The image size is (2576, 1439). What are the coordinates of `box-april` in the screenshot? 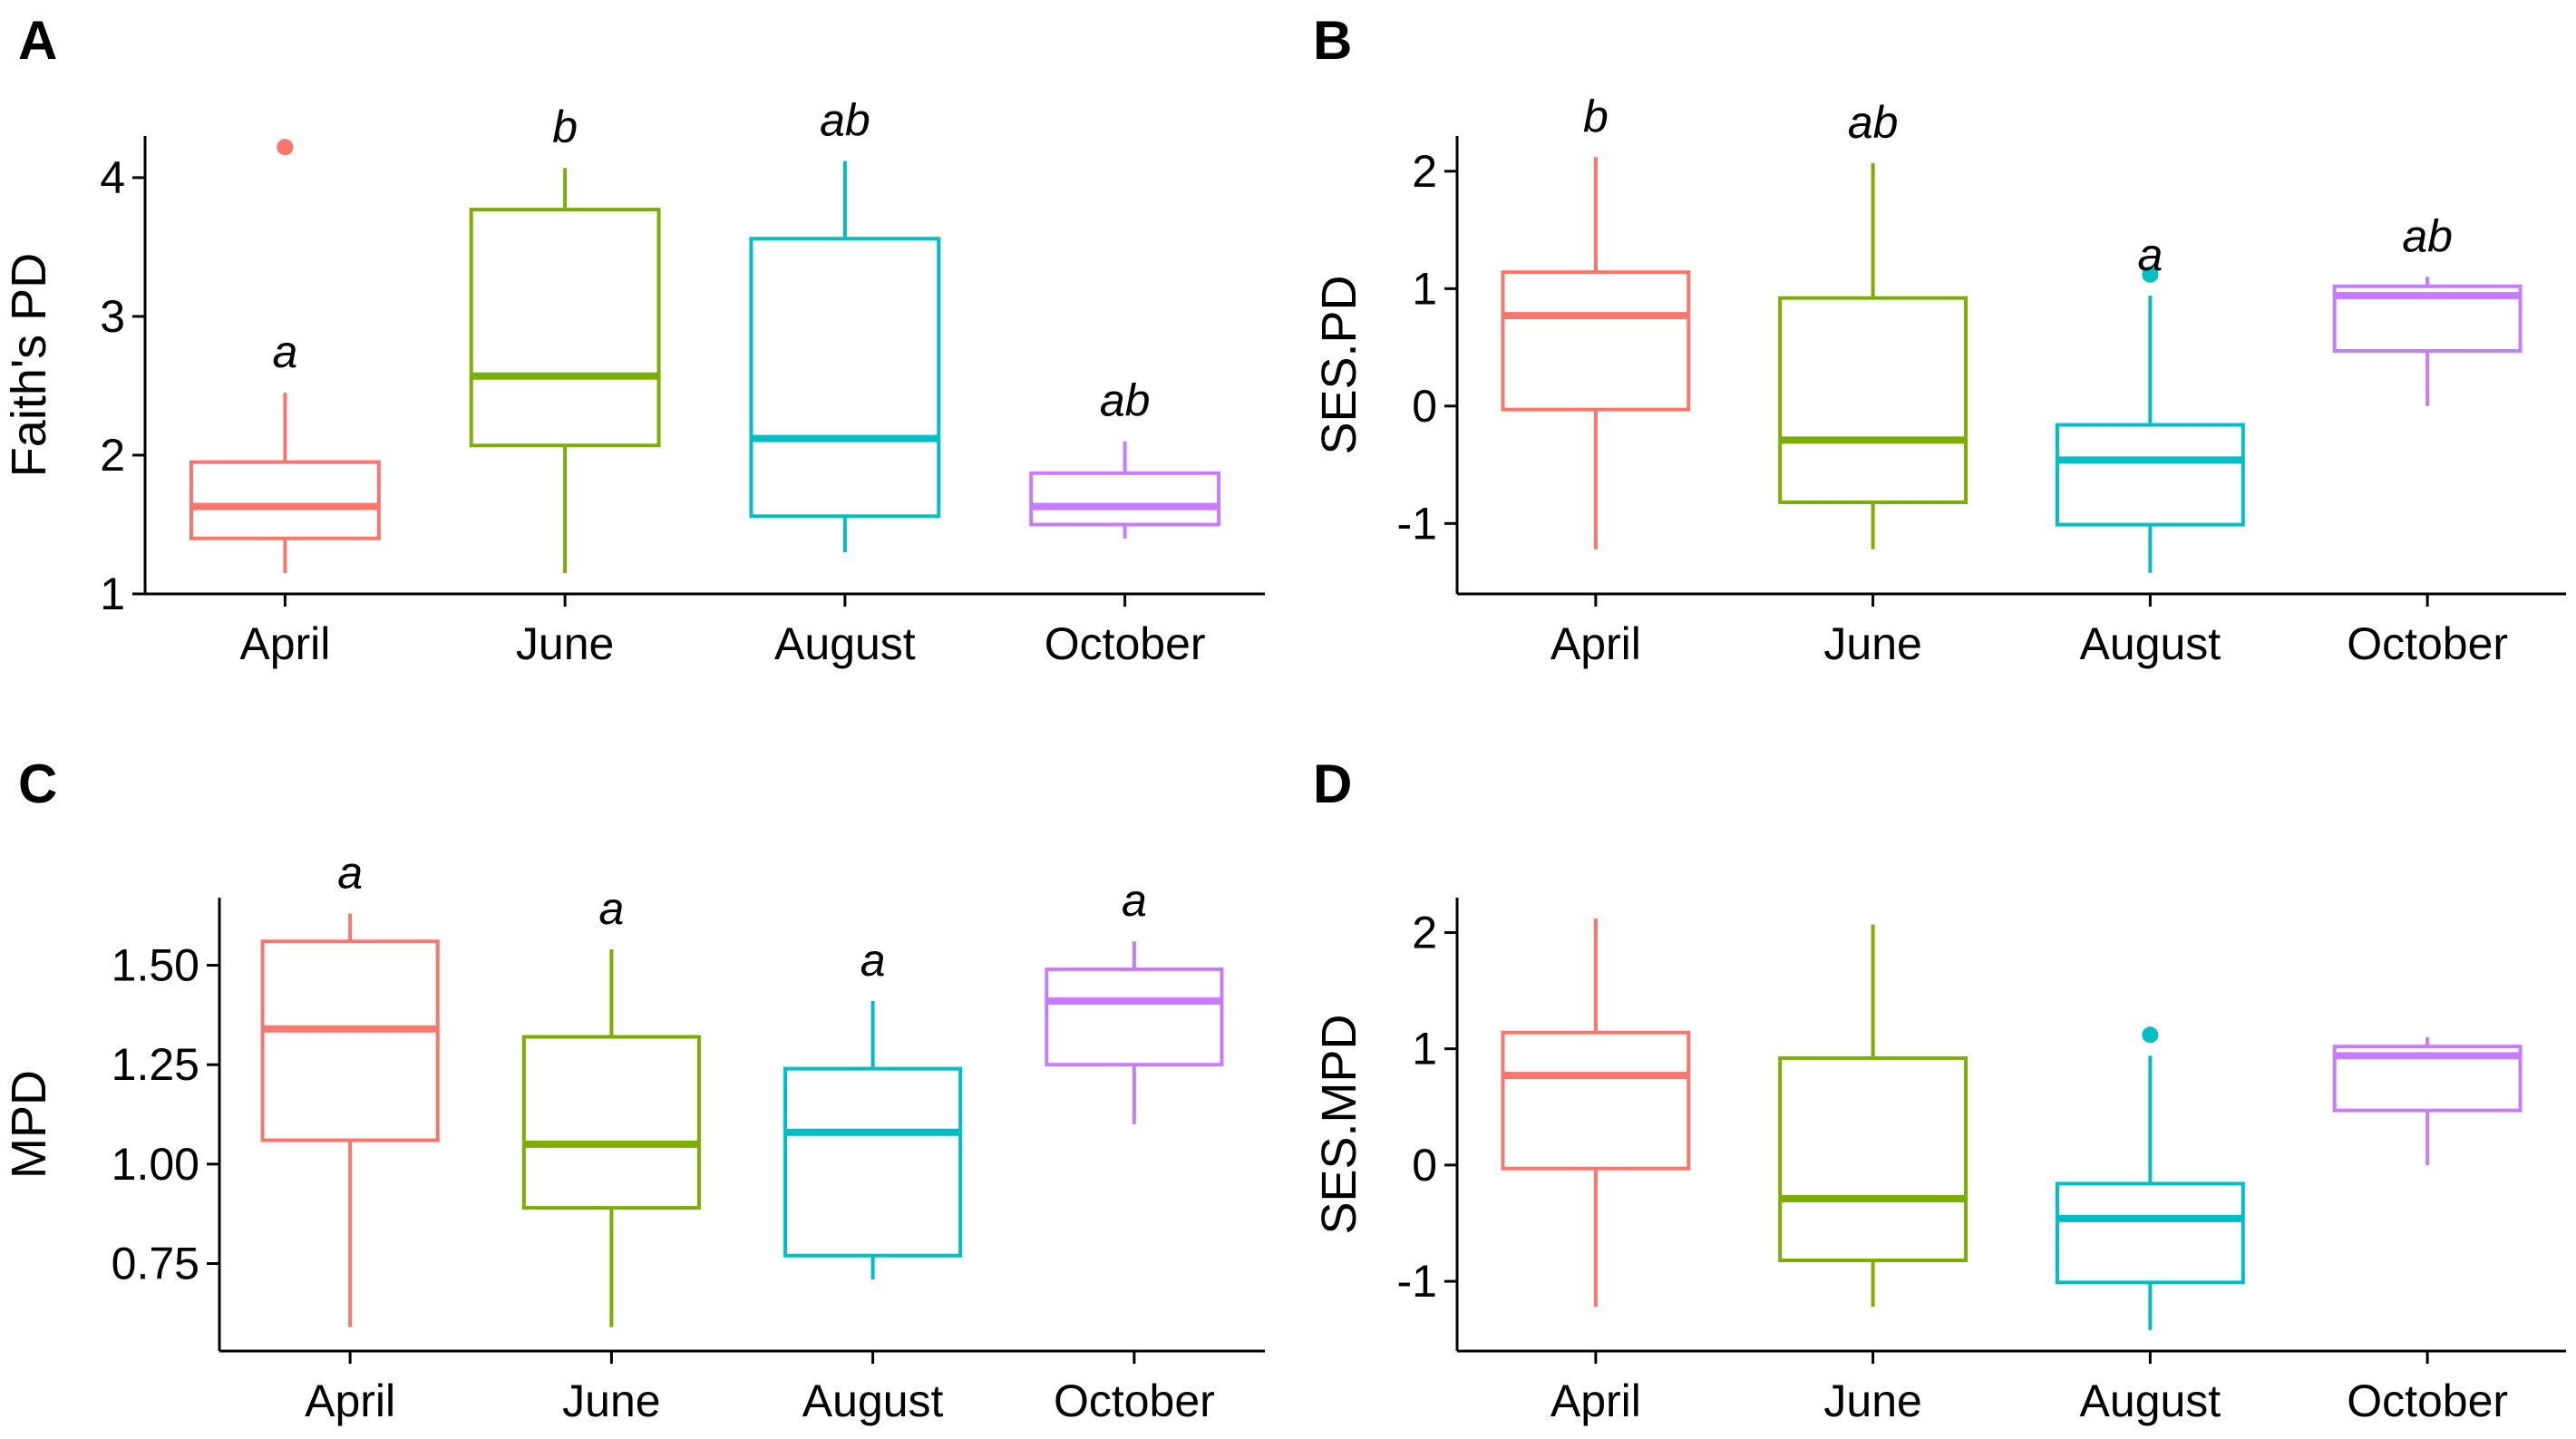 It's located at (1596, 1113).